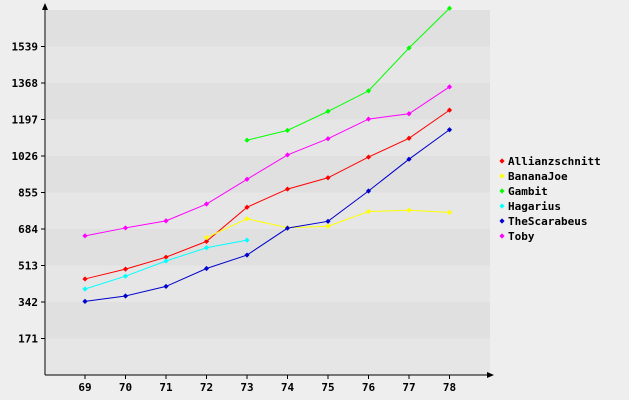 The width and height of the screenshot is (629, 400). I want to click on legend-marker-toby, so click(502, 236).